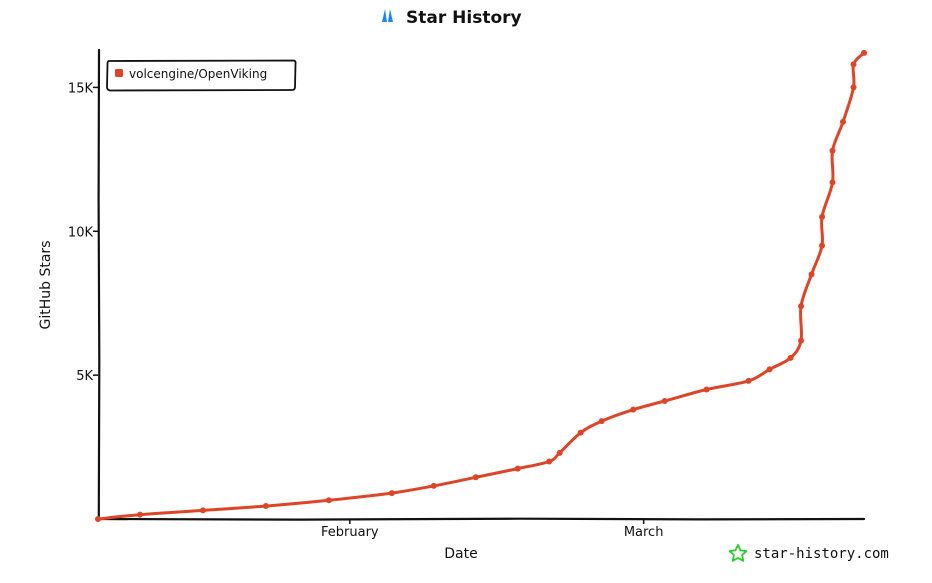 Image resolution: width=932 pixels, height=583 pixels. Describe the element at coordinates (481, 519) in the screenshot. I see `x-axis-line` at that location.